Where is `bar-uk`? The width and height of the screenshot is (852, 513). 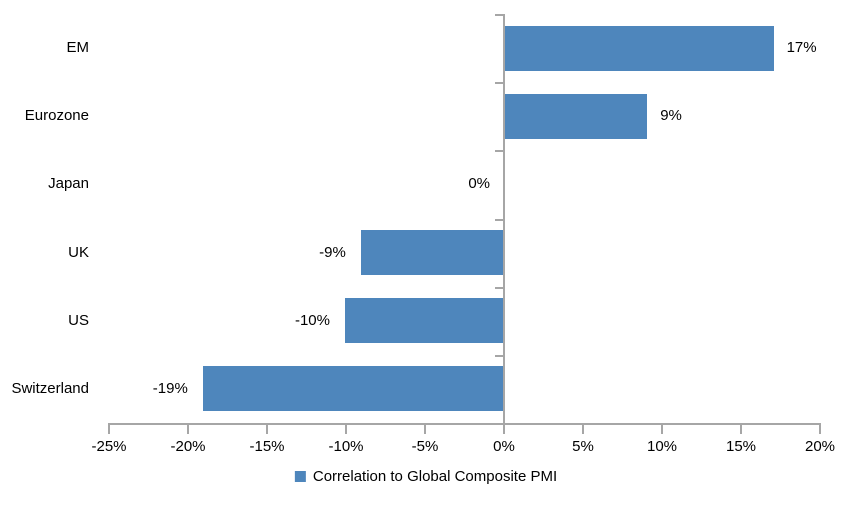
bar-uk is located at coordinates (431, 253).